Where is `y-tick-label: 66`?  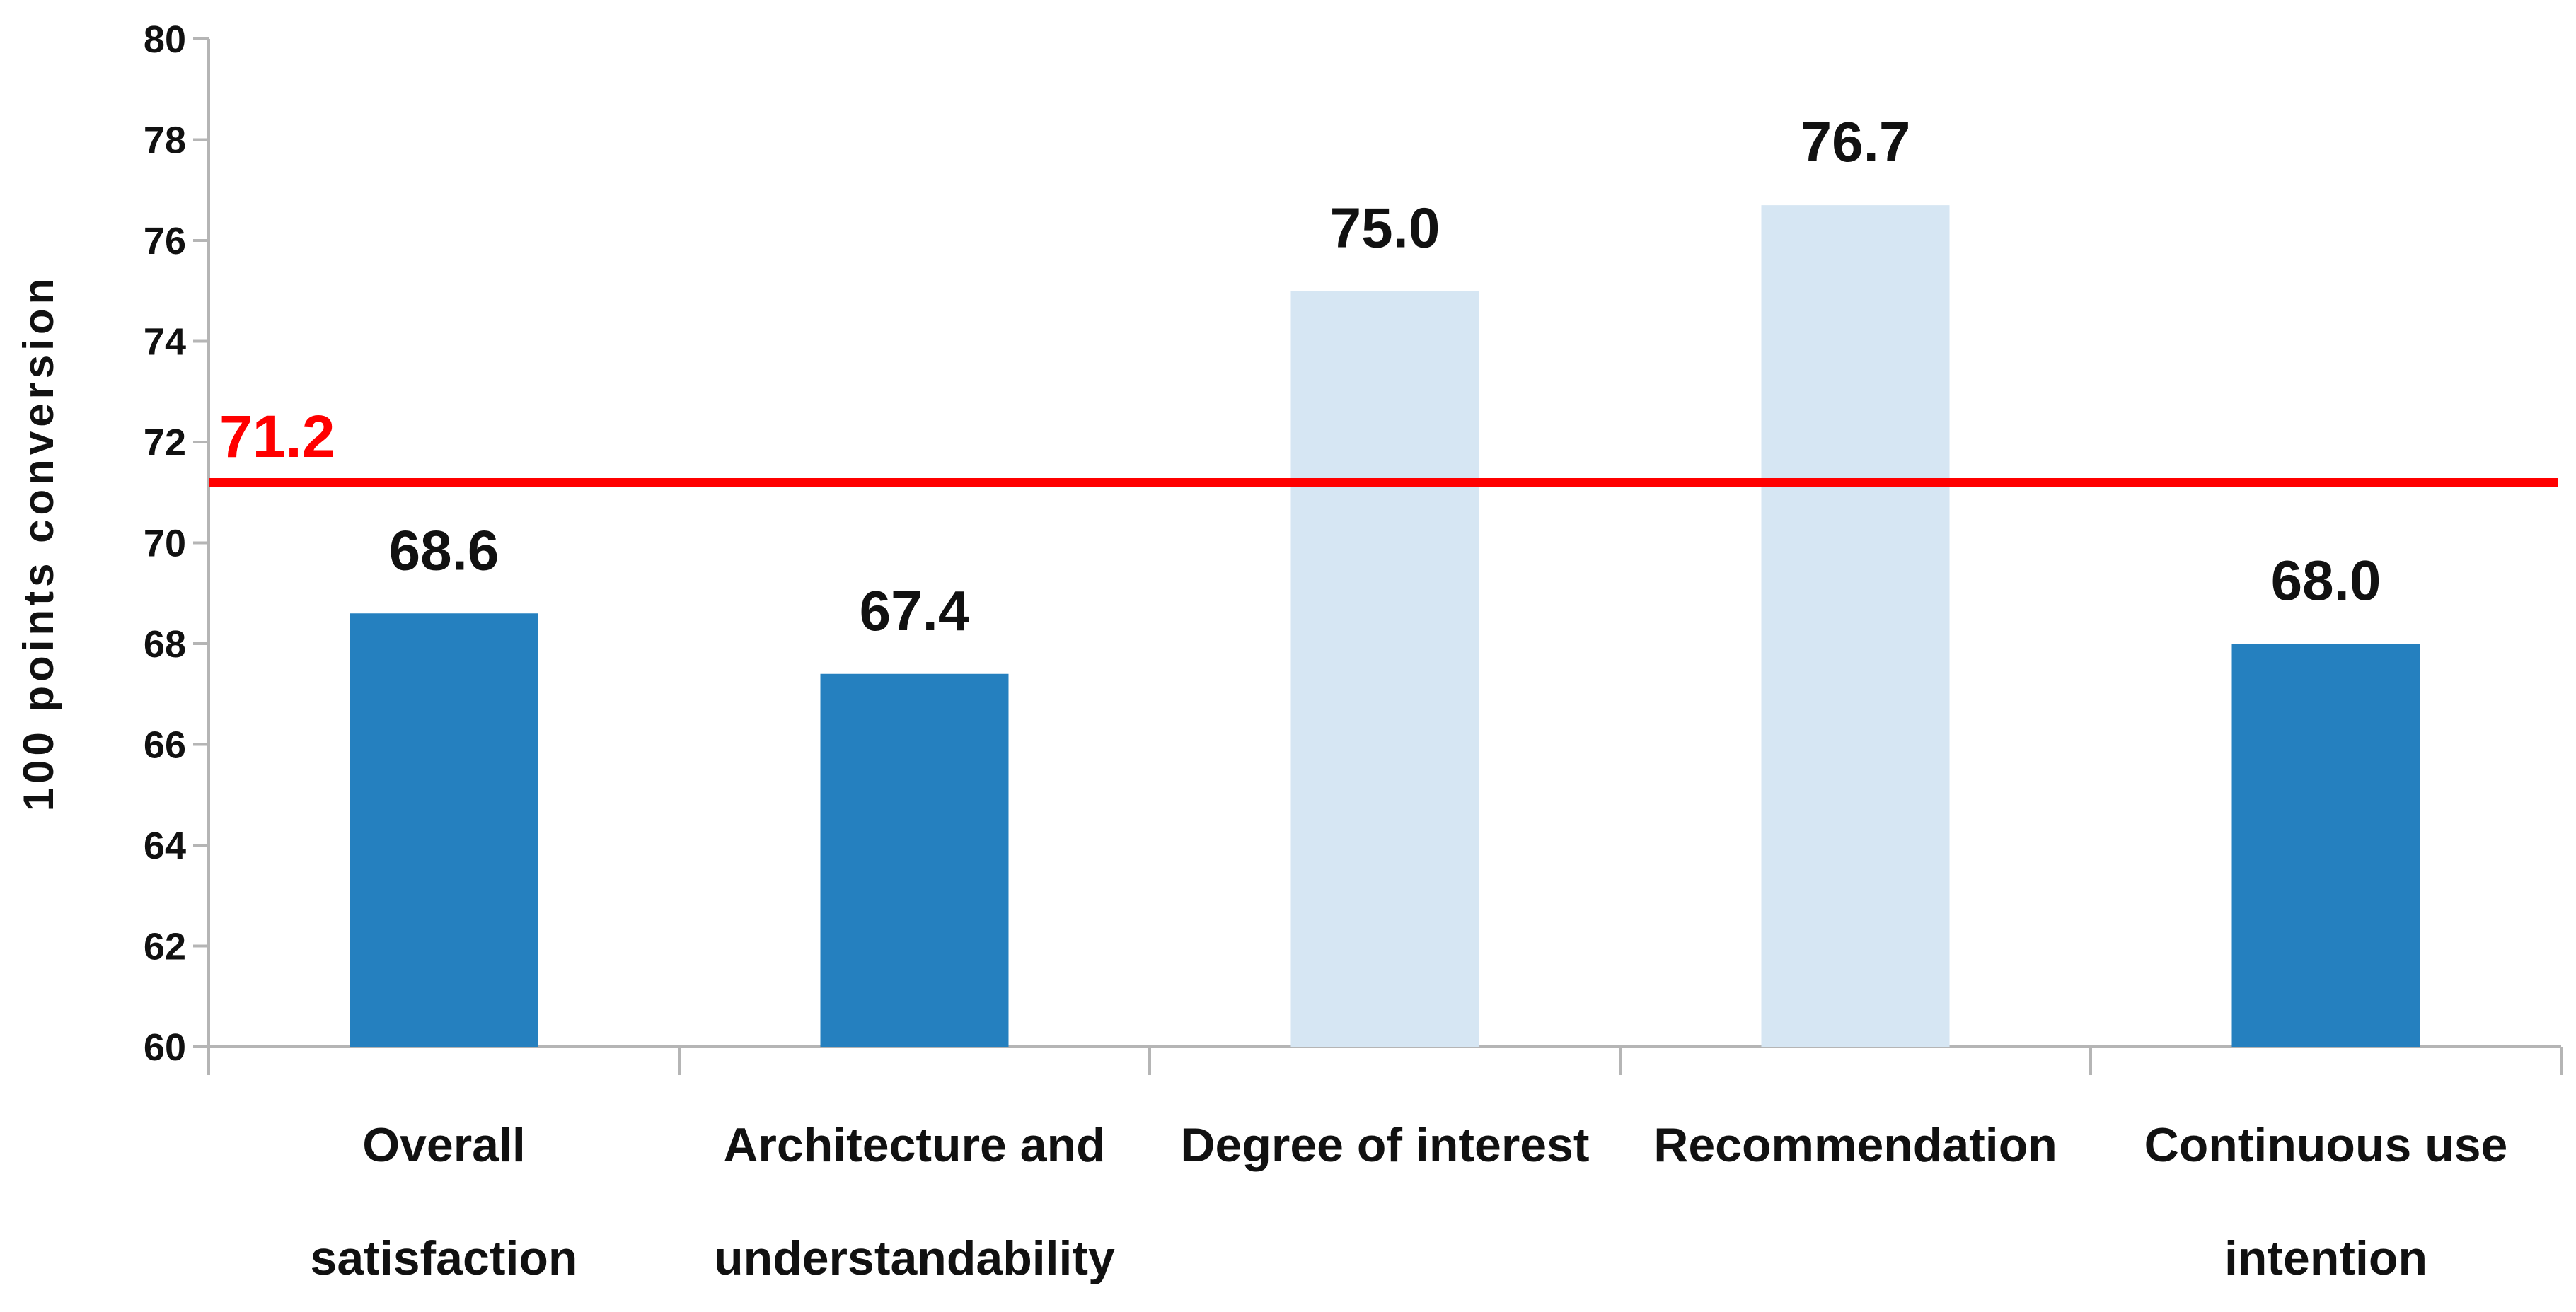 y-tick-label: 66 is located at coordinates (165, 746).